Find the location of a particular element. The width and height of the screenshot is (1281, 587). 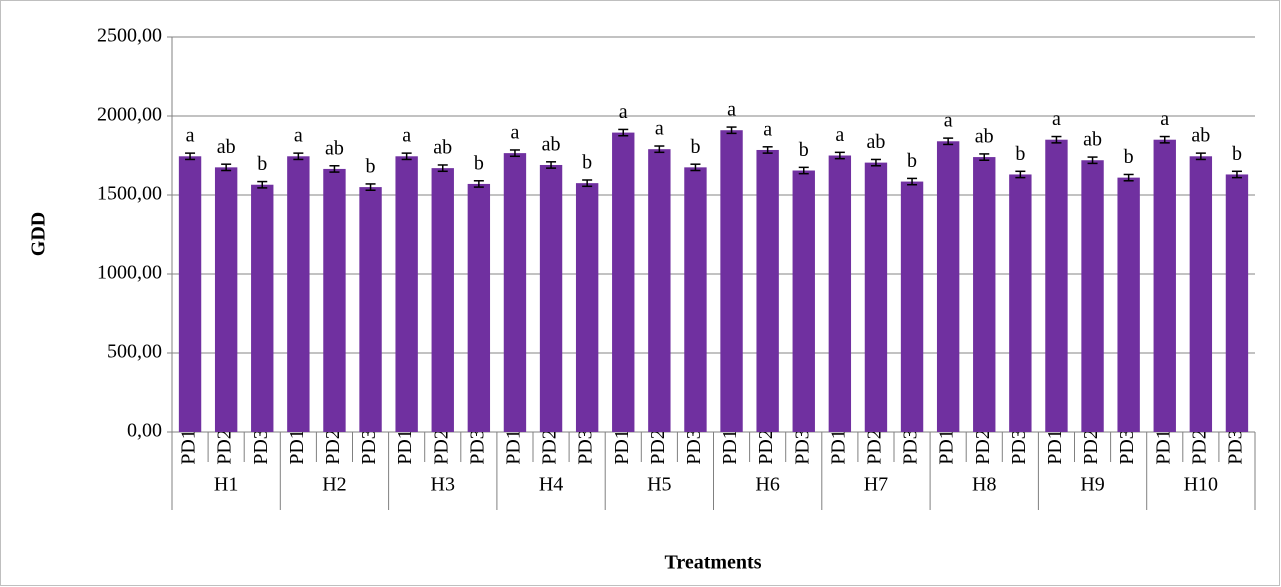

y-tick-label: 2000,00 is located at coordinates (129, 115).